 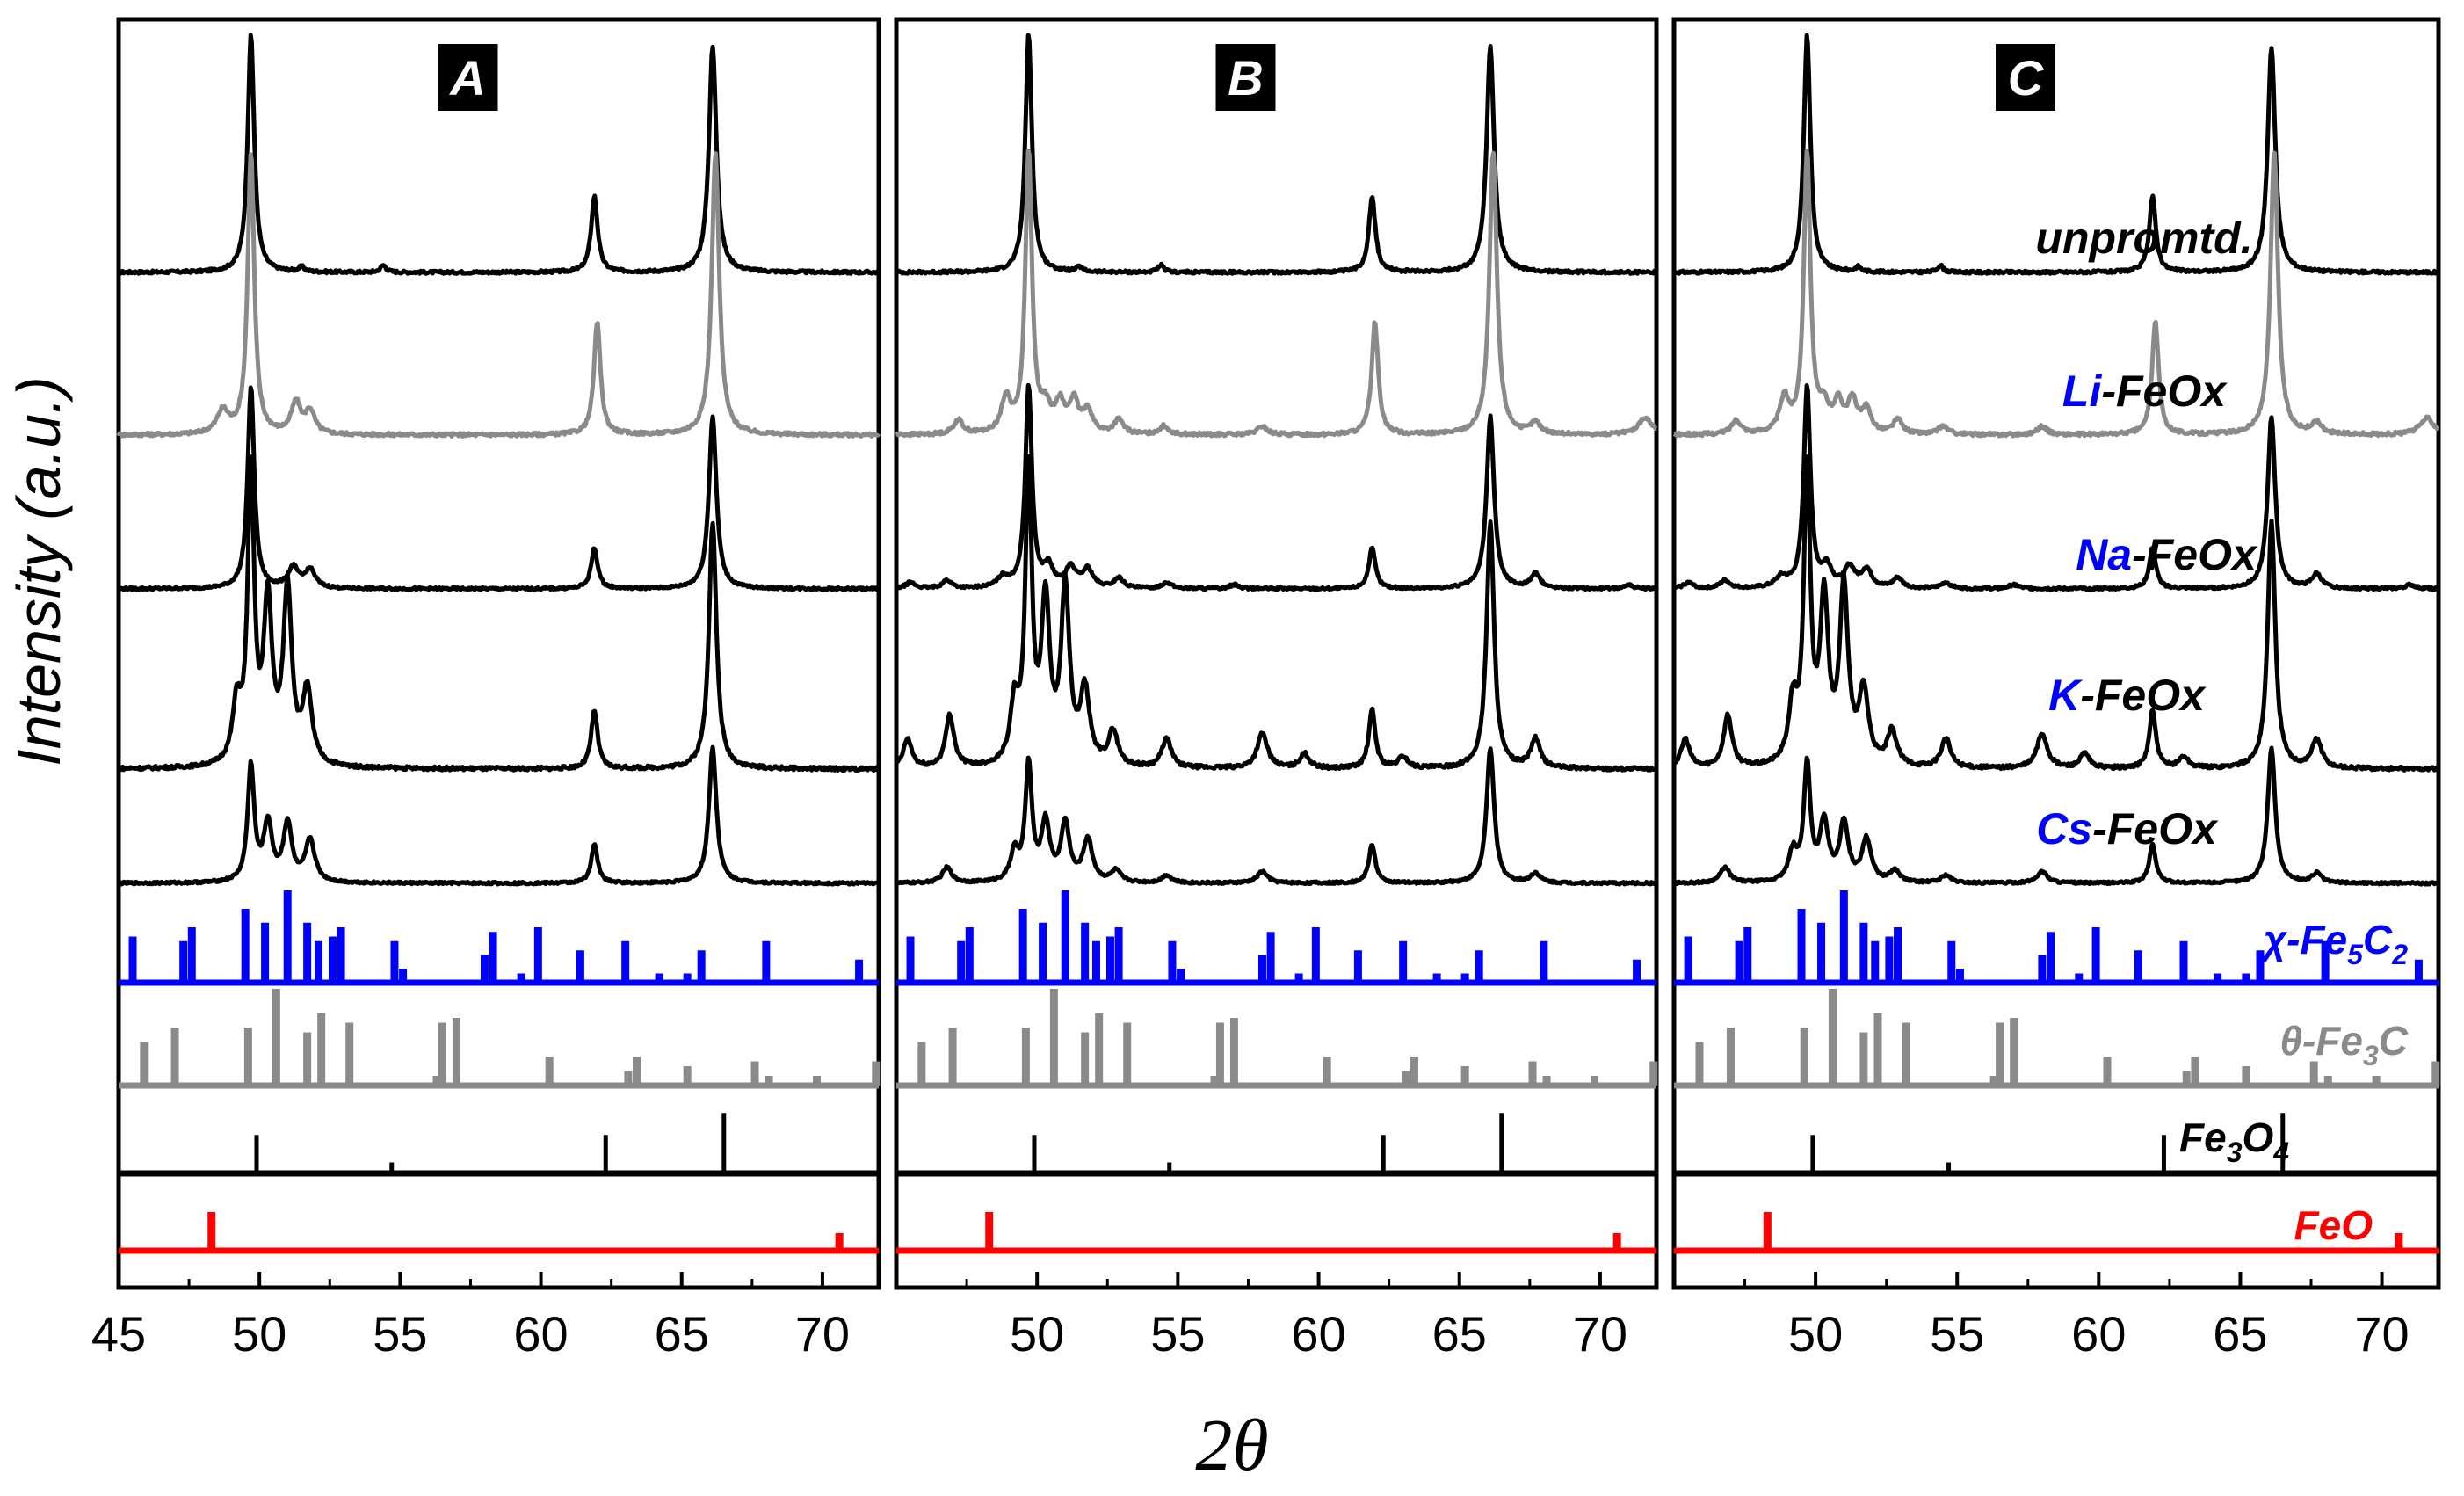 I want to click on panel-label: C, so click(x=2026, y=77).